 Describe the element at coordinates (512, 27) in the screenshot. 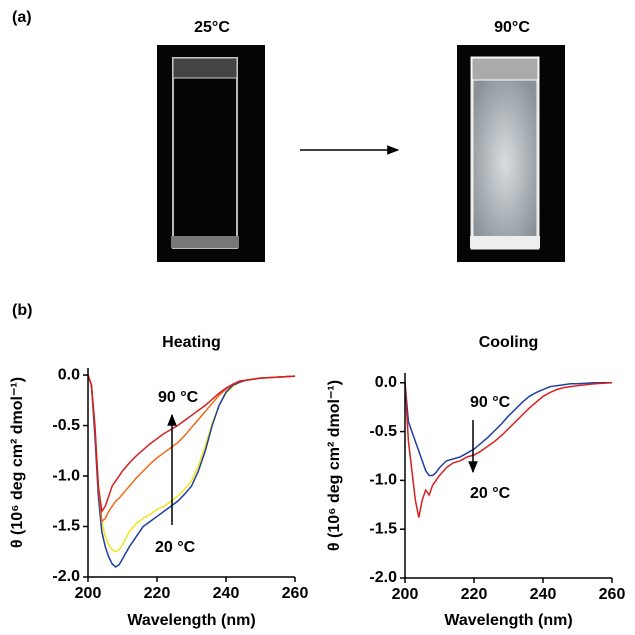

I see `photo-label: 90°C` at that location.